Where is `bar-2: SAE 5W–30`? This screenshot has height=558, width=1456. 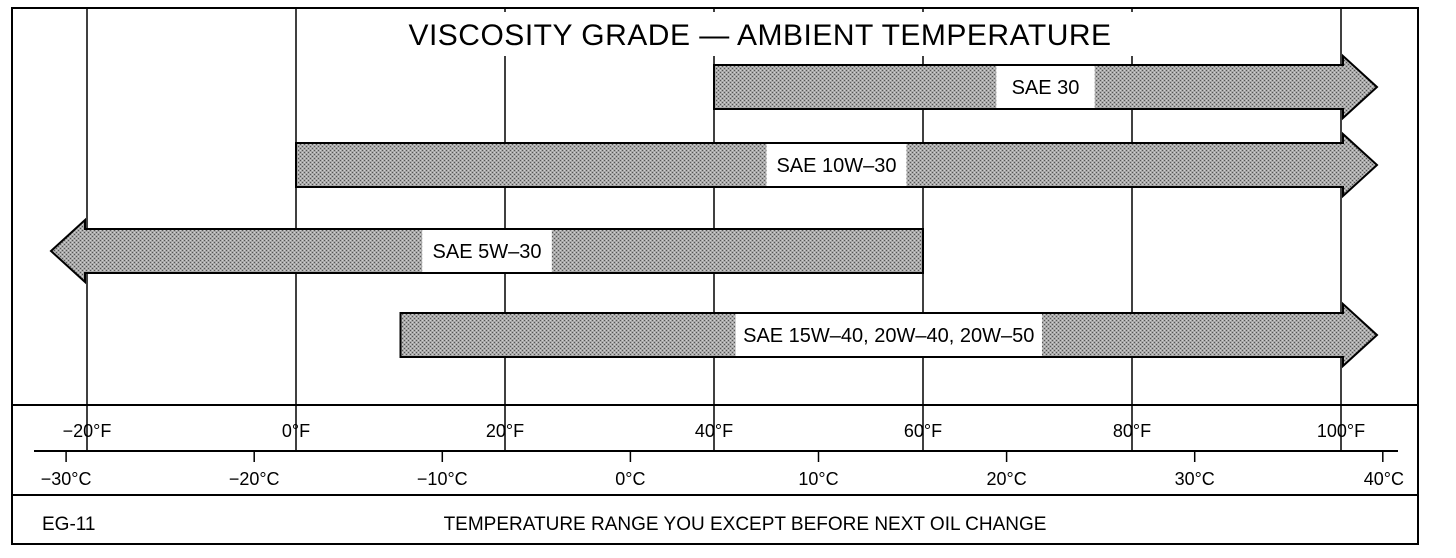 bar-2: SAE 5W–30 is located at coordinates (486, 251).